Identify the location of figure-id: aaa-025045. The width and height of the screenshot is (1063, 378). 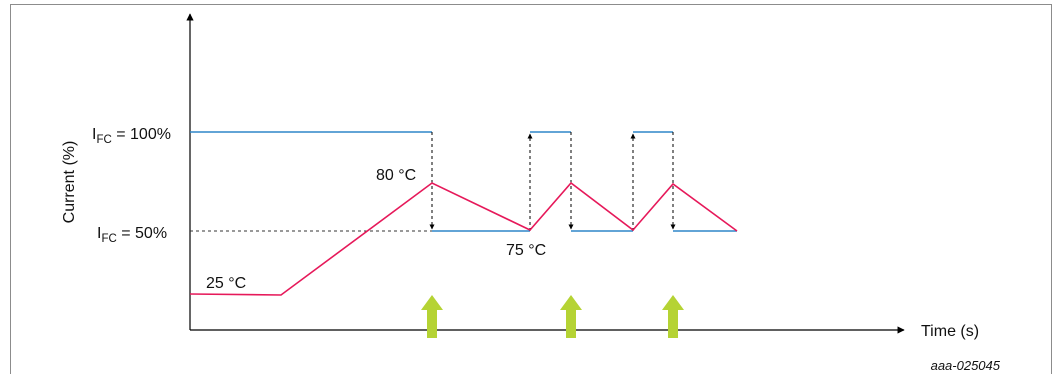
(966, 365).